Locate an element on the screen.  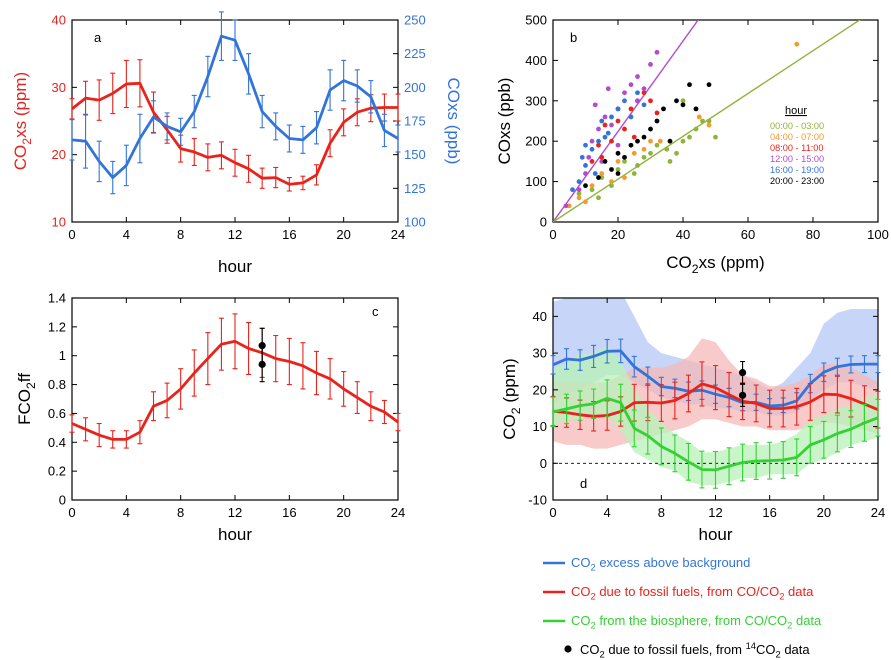
regression-line is located at coordinates (707, 121).